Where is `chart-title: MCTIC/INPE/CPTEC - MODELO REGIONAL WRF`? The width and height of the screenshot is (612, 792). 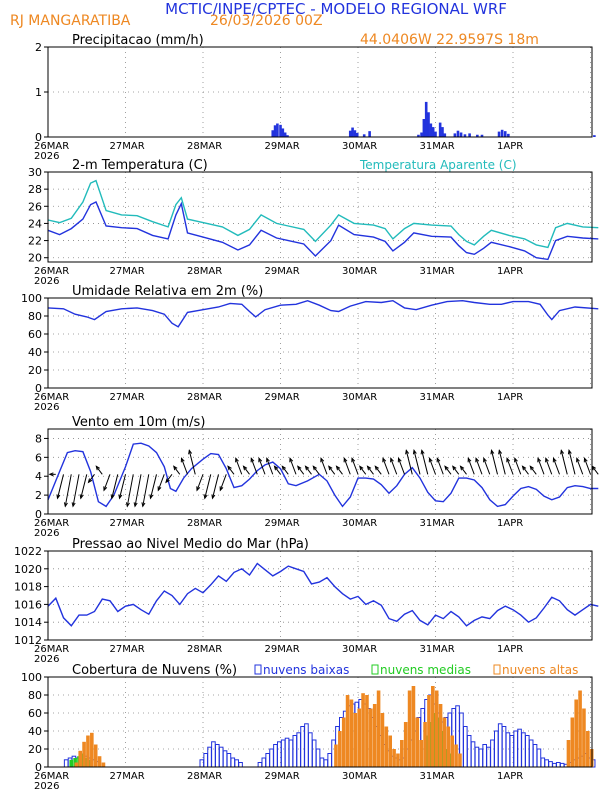
chart-title: MCTIC/INPE/CPTEC - MODELO REGIONAL WRF is located at coordinates (336, 9).